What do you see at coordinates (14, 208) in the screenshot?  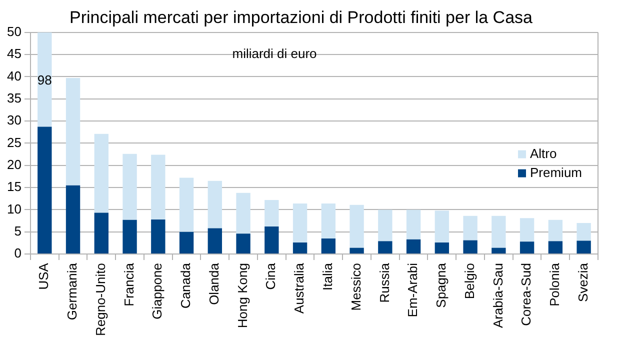 I see `y-tick-label: 10` at bounding box center [14, 208].